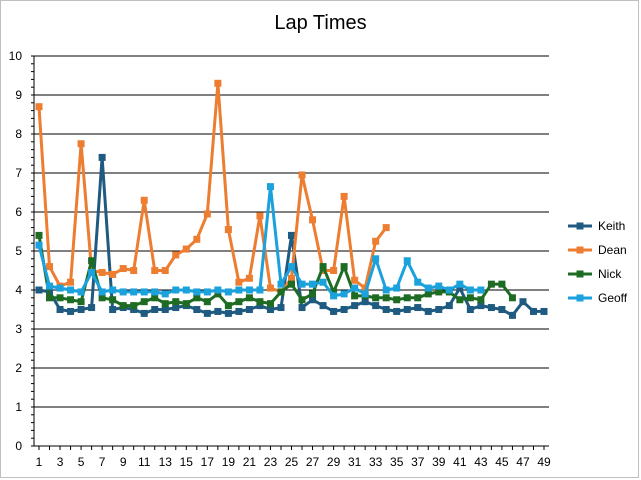 The image size is (641, 480). I want to click on legend-item-keith: Keith, so click(596, 226).